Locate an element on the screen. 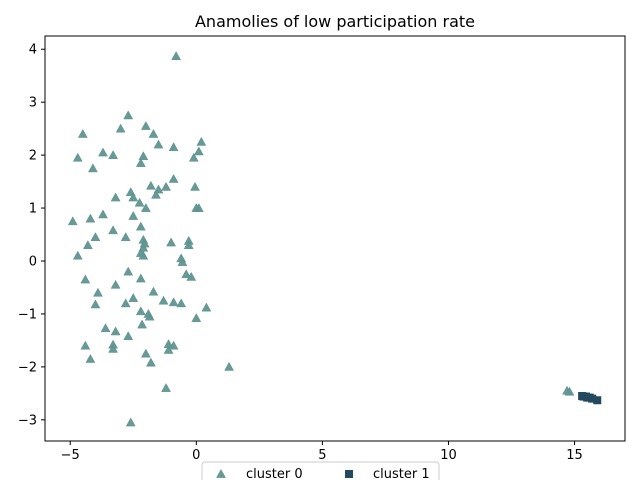 This screenshot has height=480, width=640. chart-title: Anamolies of low participation rate is located at coordinates (335, 21).